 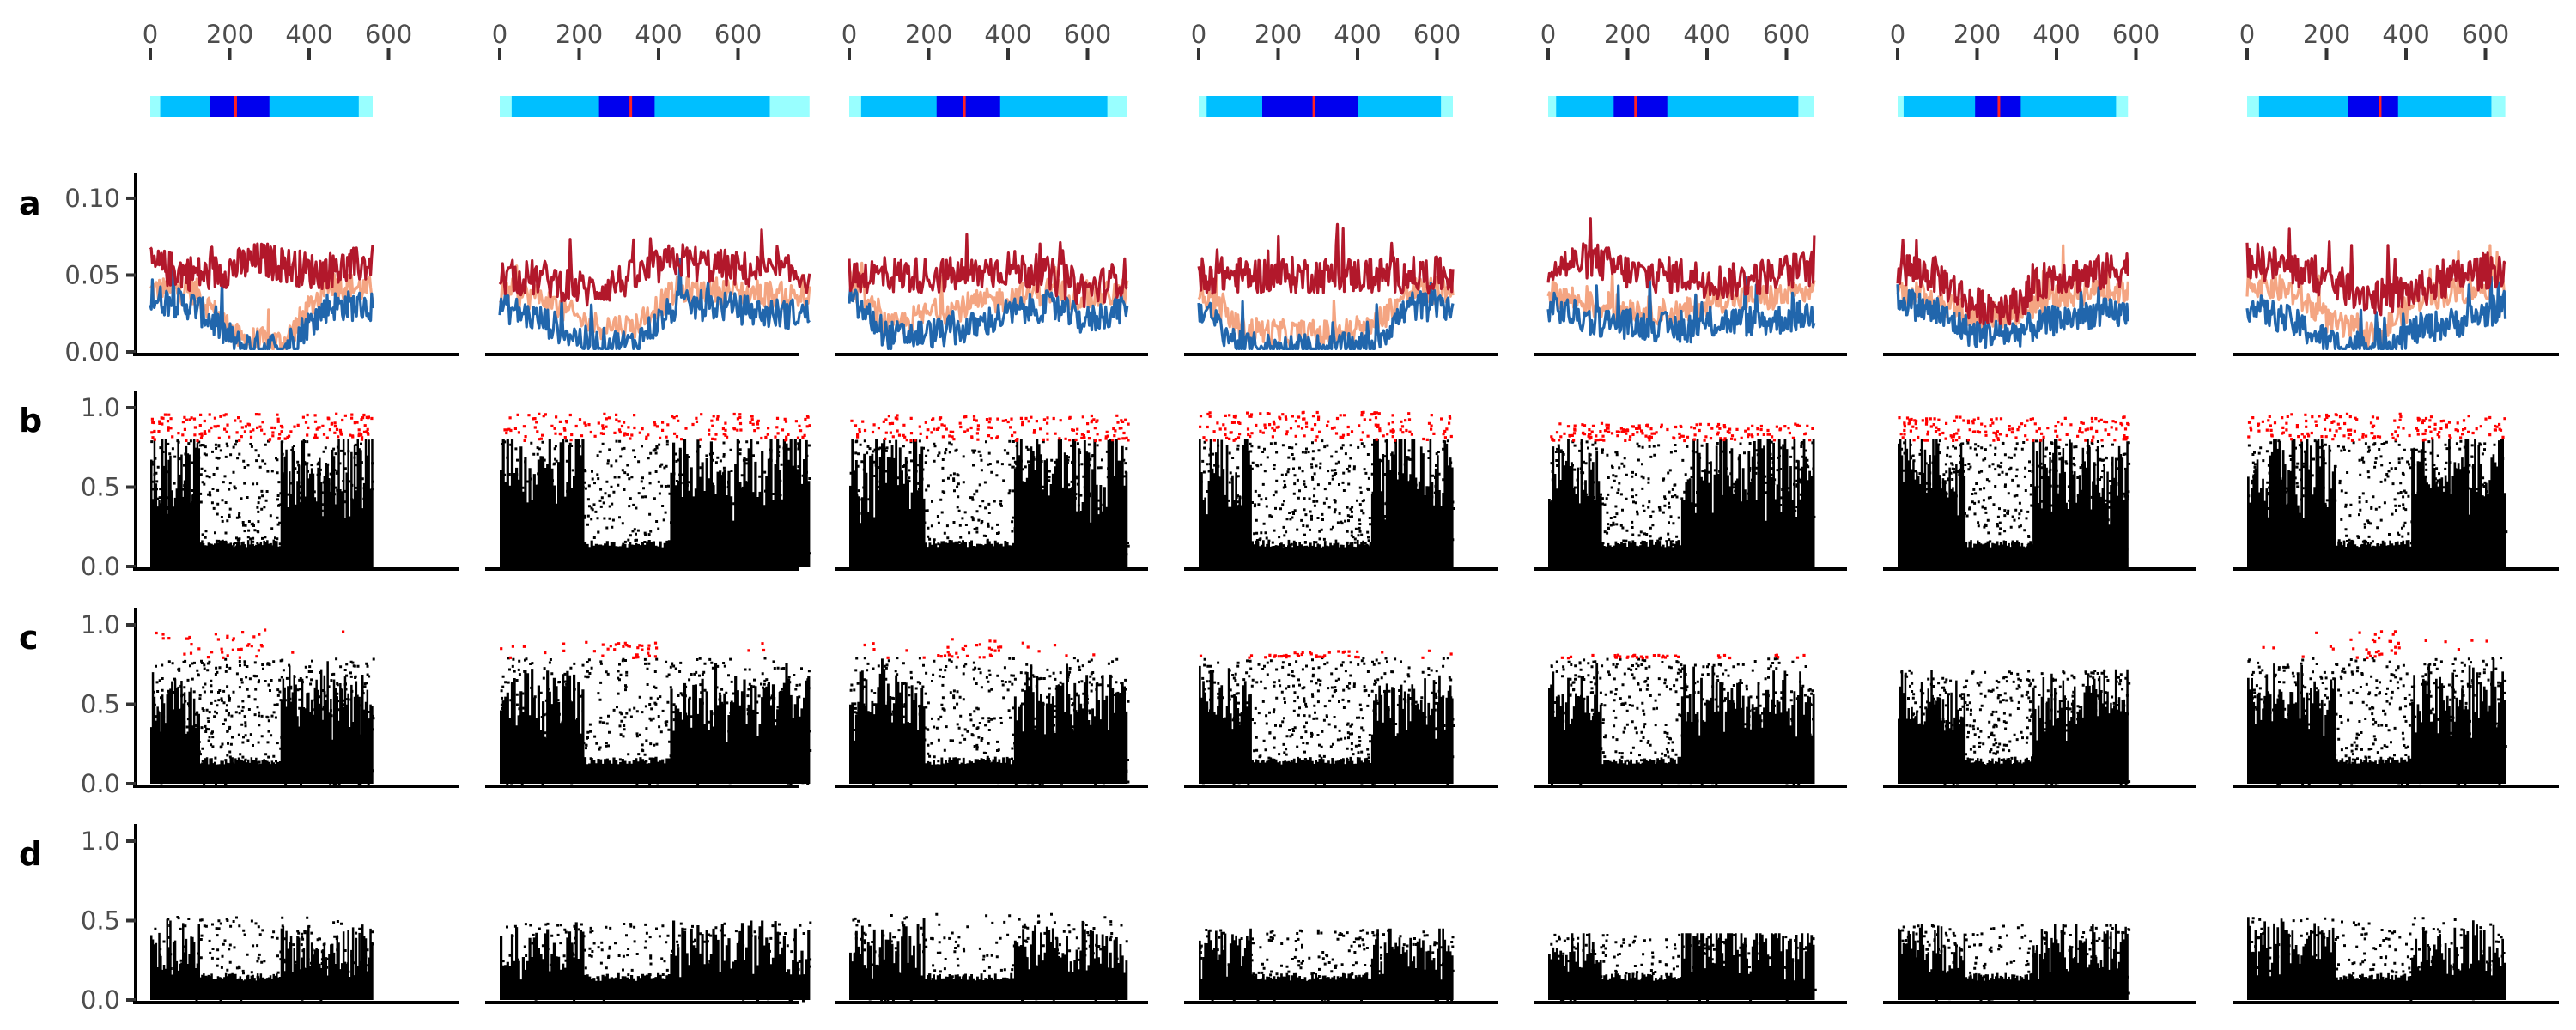 What do you see at coordinates (1678, 106) in the screenshot?
I see `ideogram-arm-band` at bounding box center [1678, 106].